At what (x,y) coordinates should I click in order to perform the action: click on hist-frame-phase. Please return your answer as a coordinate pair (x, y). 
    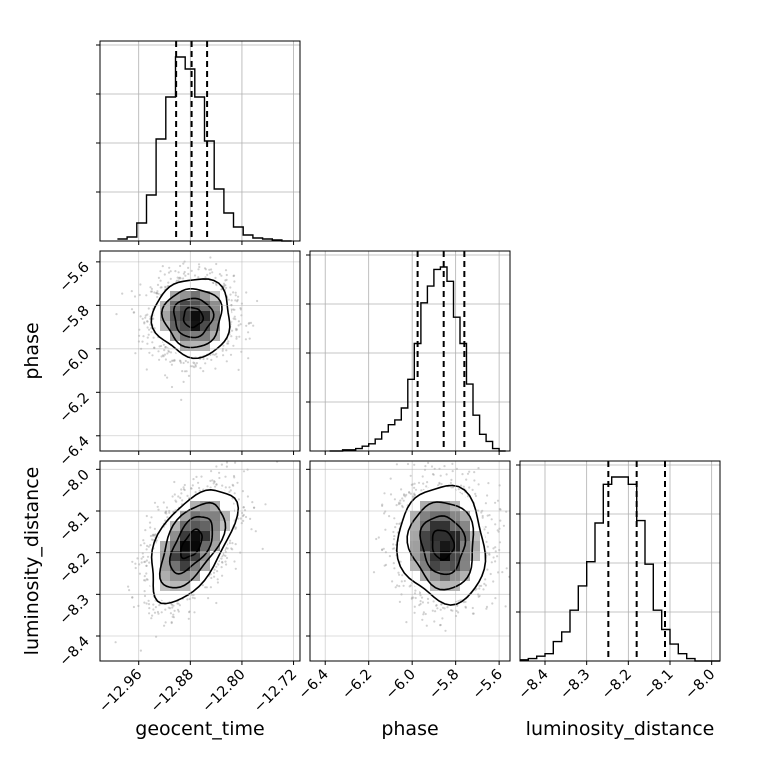
    Looking at the image, I should click on (410, 351).